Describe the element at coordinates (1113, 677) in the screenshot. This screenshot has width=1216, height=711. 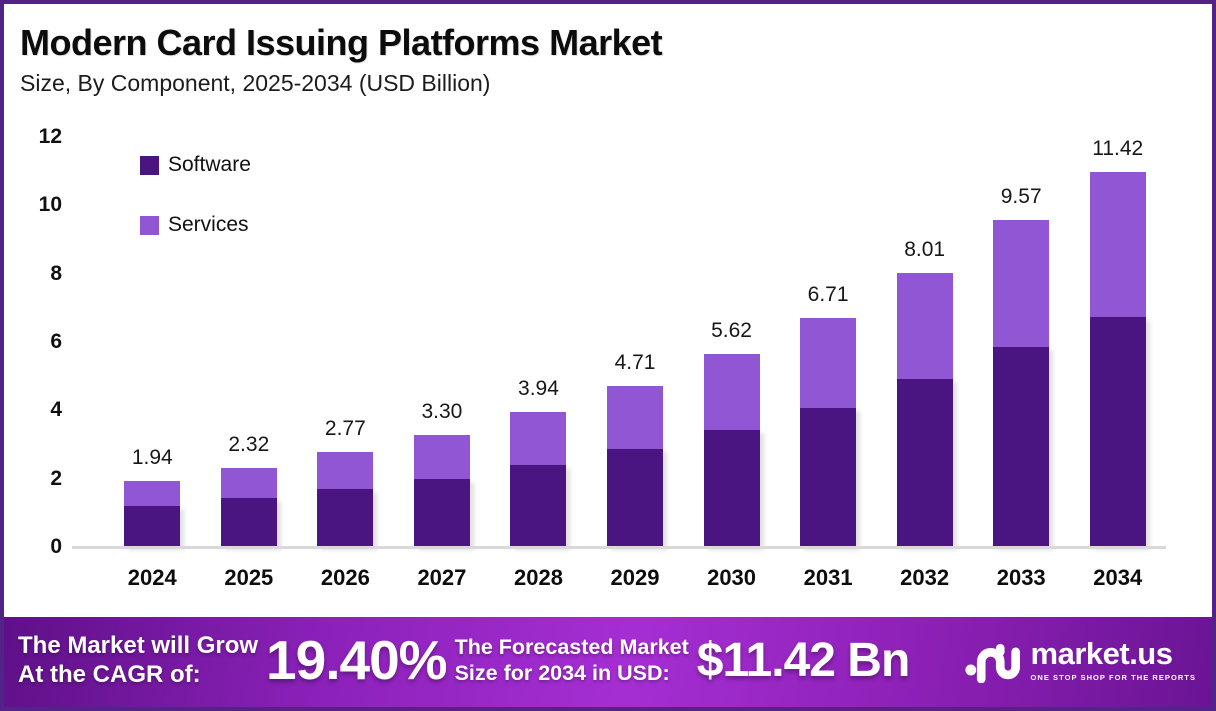
I see `marketus-logo-tagline: ONE STOP SHOP FOR THE REPORTS` at that location.